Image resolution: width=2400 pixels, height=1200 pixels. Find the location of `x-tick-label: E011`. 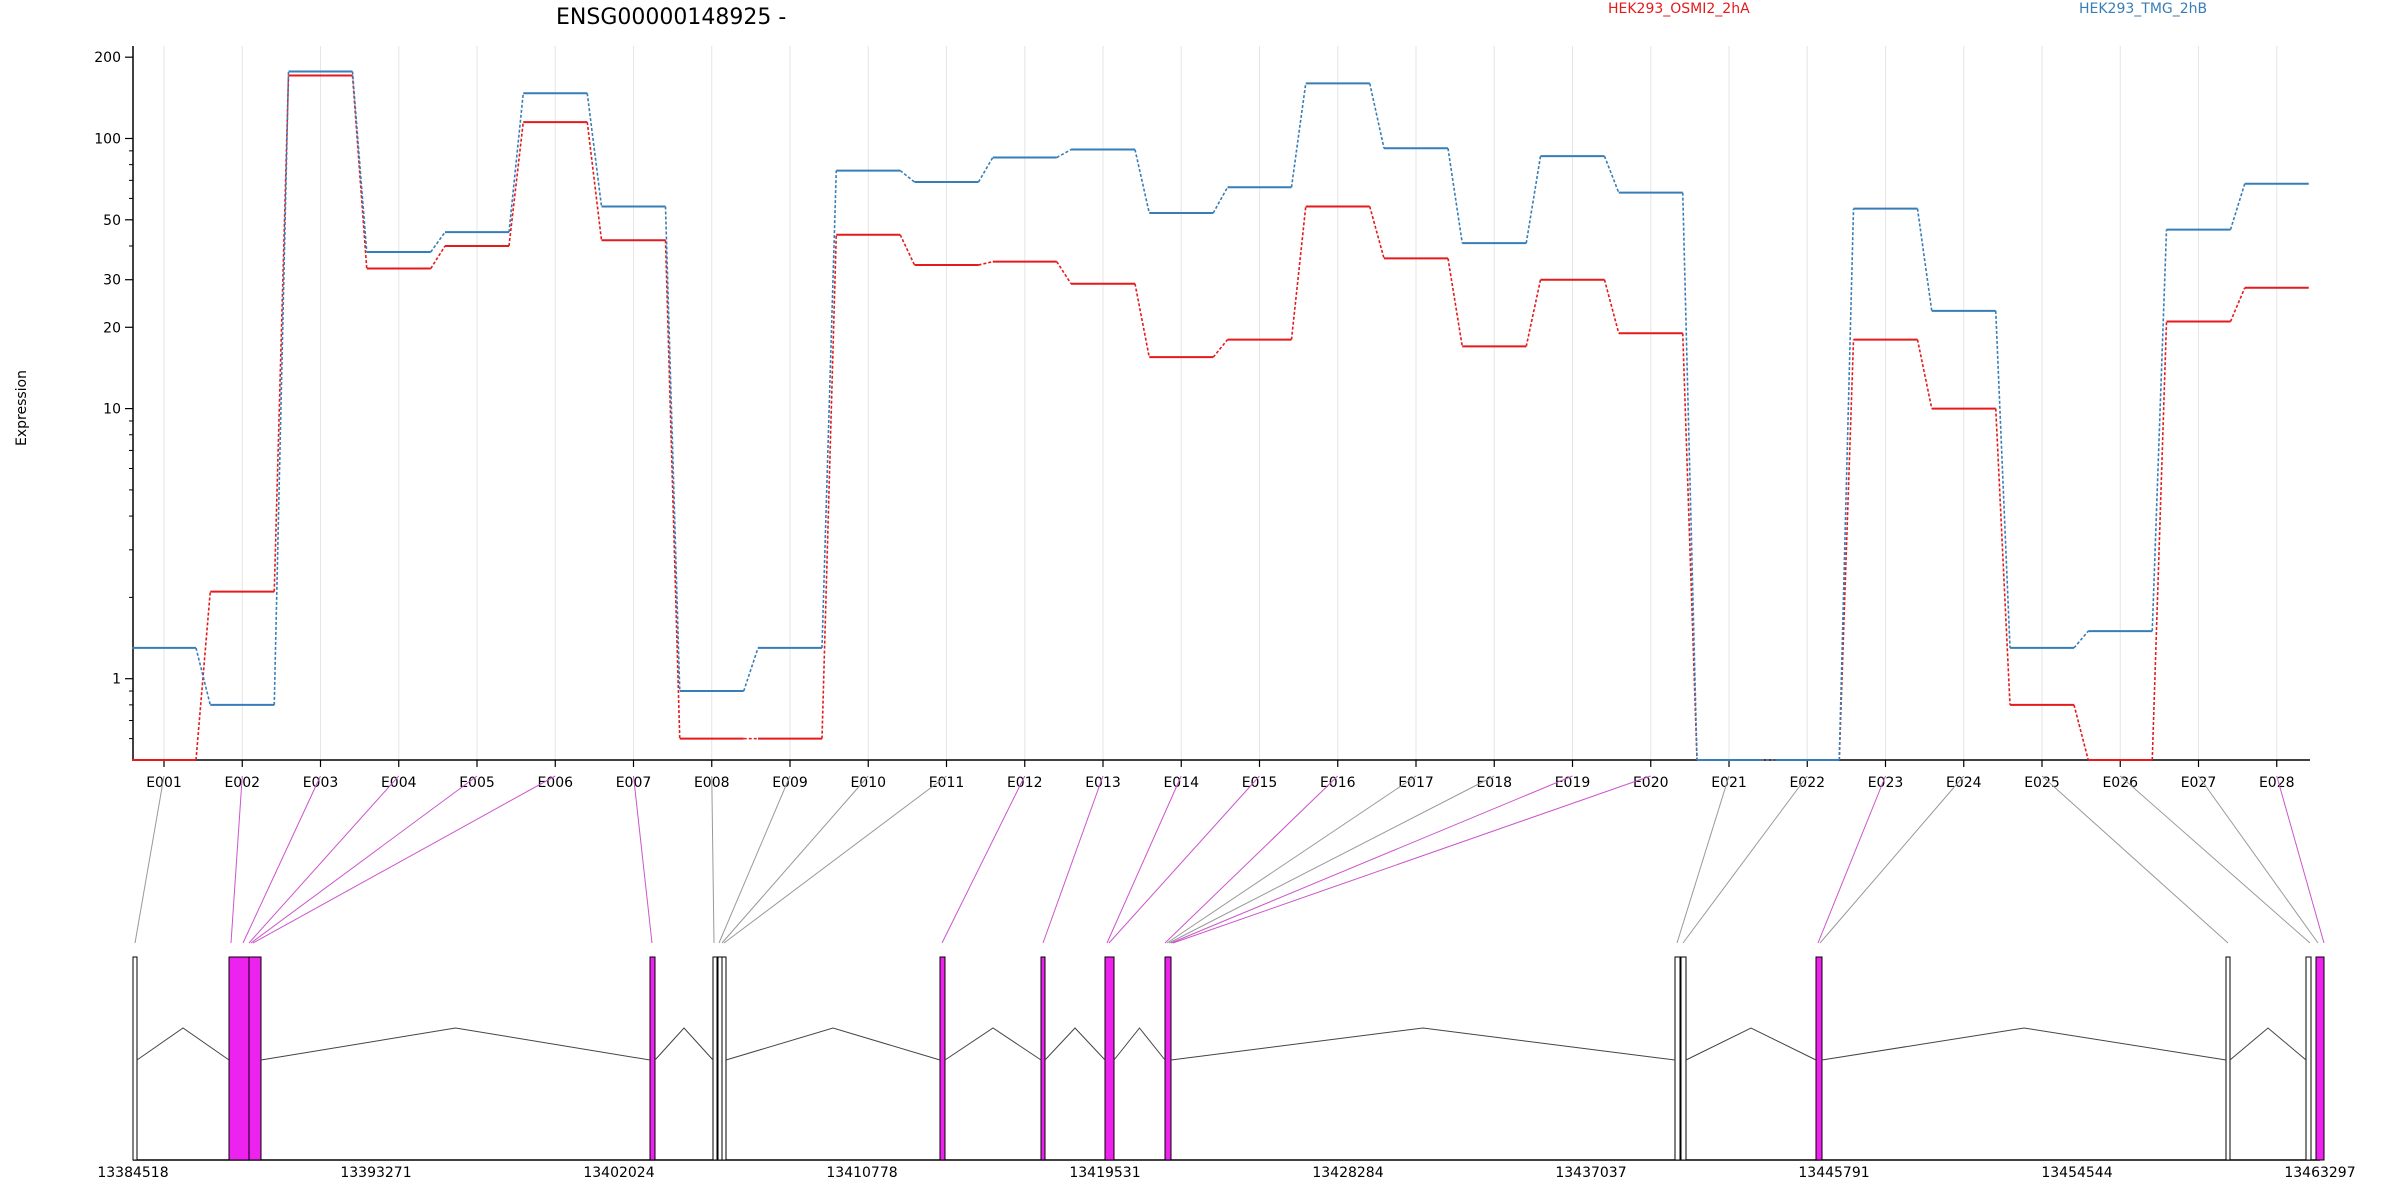

x-tick-label: E011 is located at coordinates (947, 783).